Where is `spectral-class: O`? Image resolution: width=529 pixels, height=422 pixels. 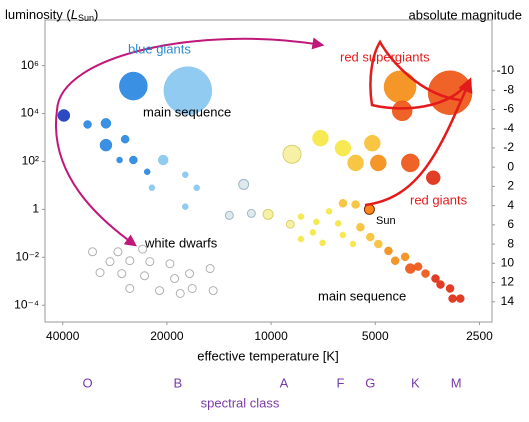
spectral-class: O is located at coordinates (88, 382).